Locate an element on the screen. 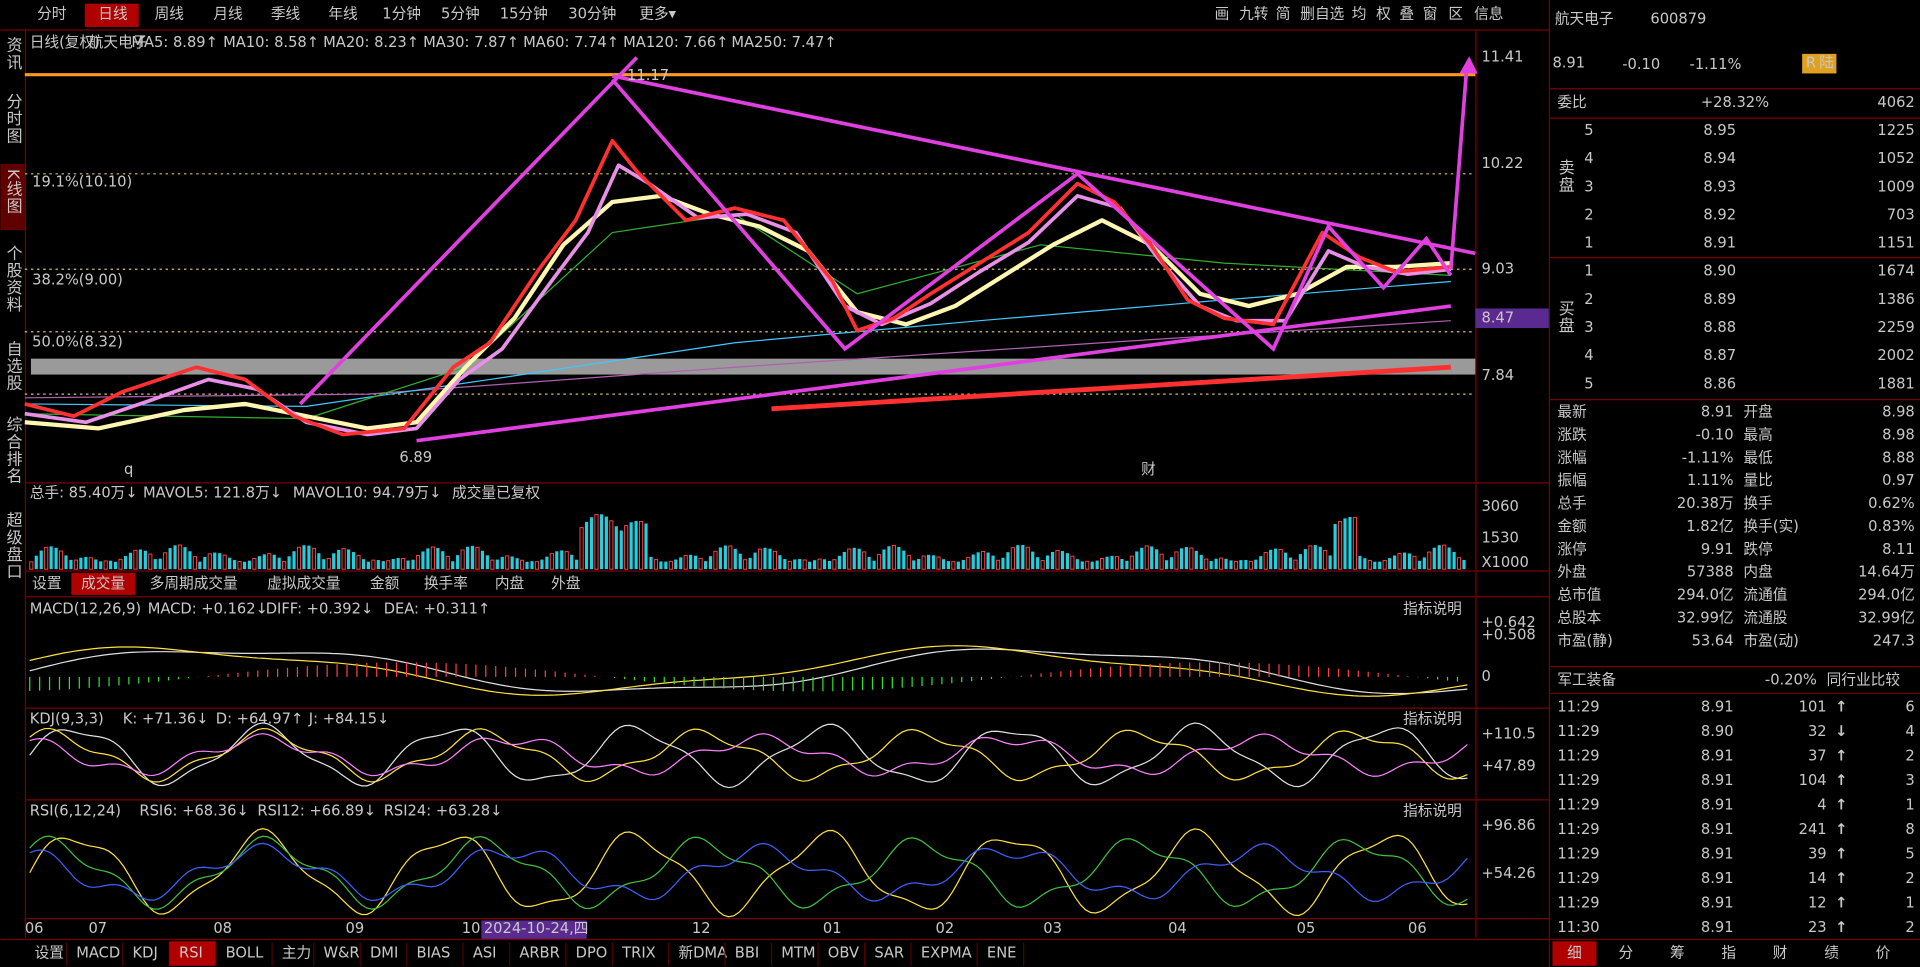 This screenshot has width=1920, height=967. side-tab: 自选股 is located at coordinates (13, 365).